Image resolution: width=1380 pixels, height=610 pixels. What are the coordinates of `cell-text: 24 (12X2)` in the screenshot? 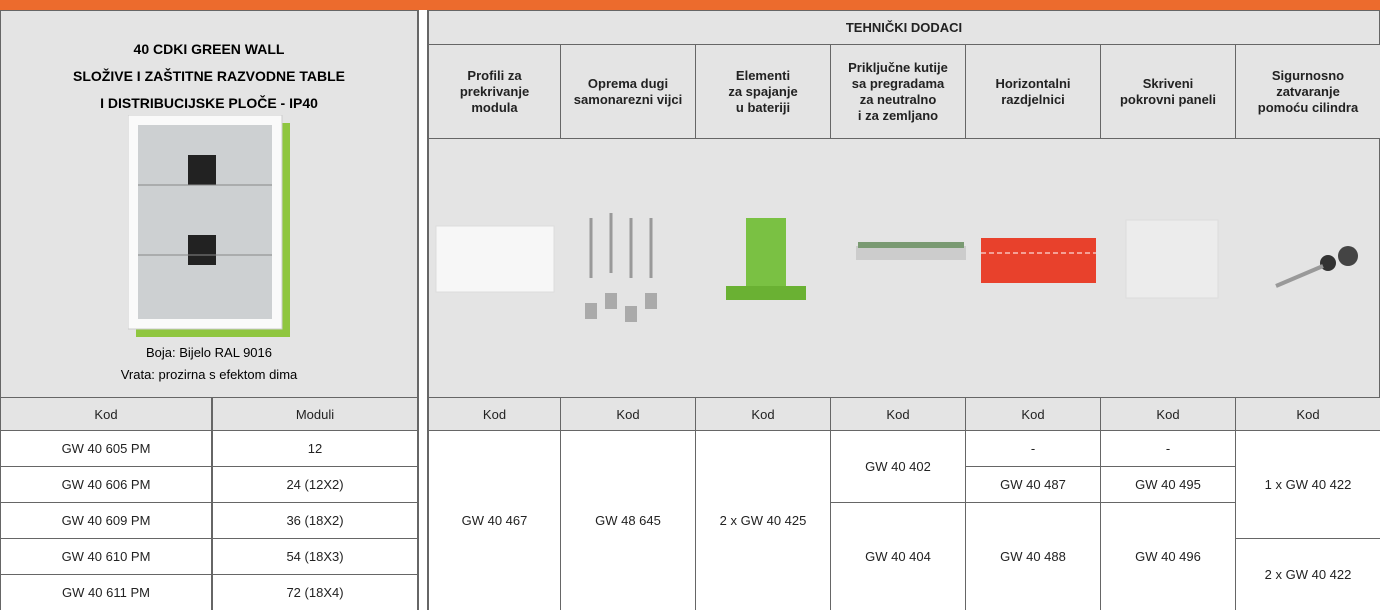 It's located at (315, 484).